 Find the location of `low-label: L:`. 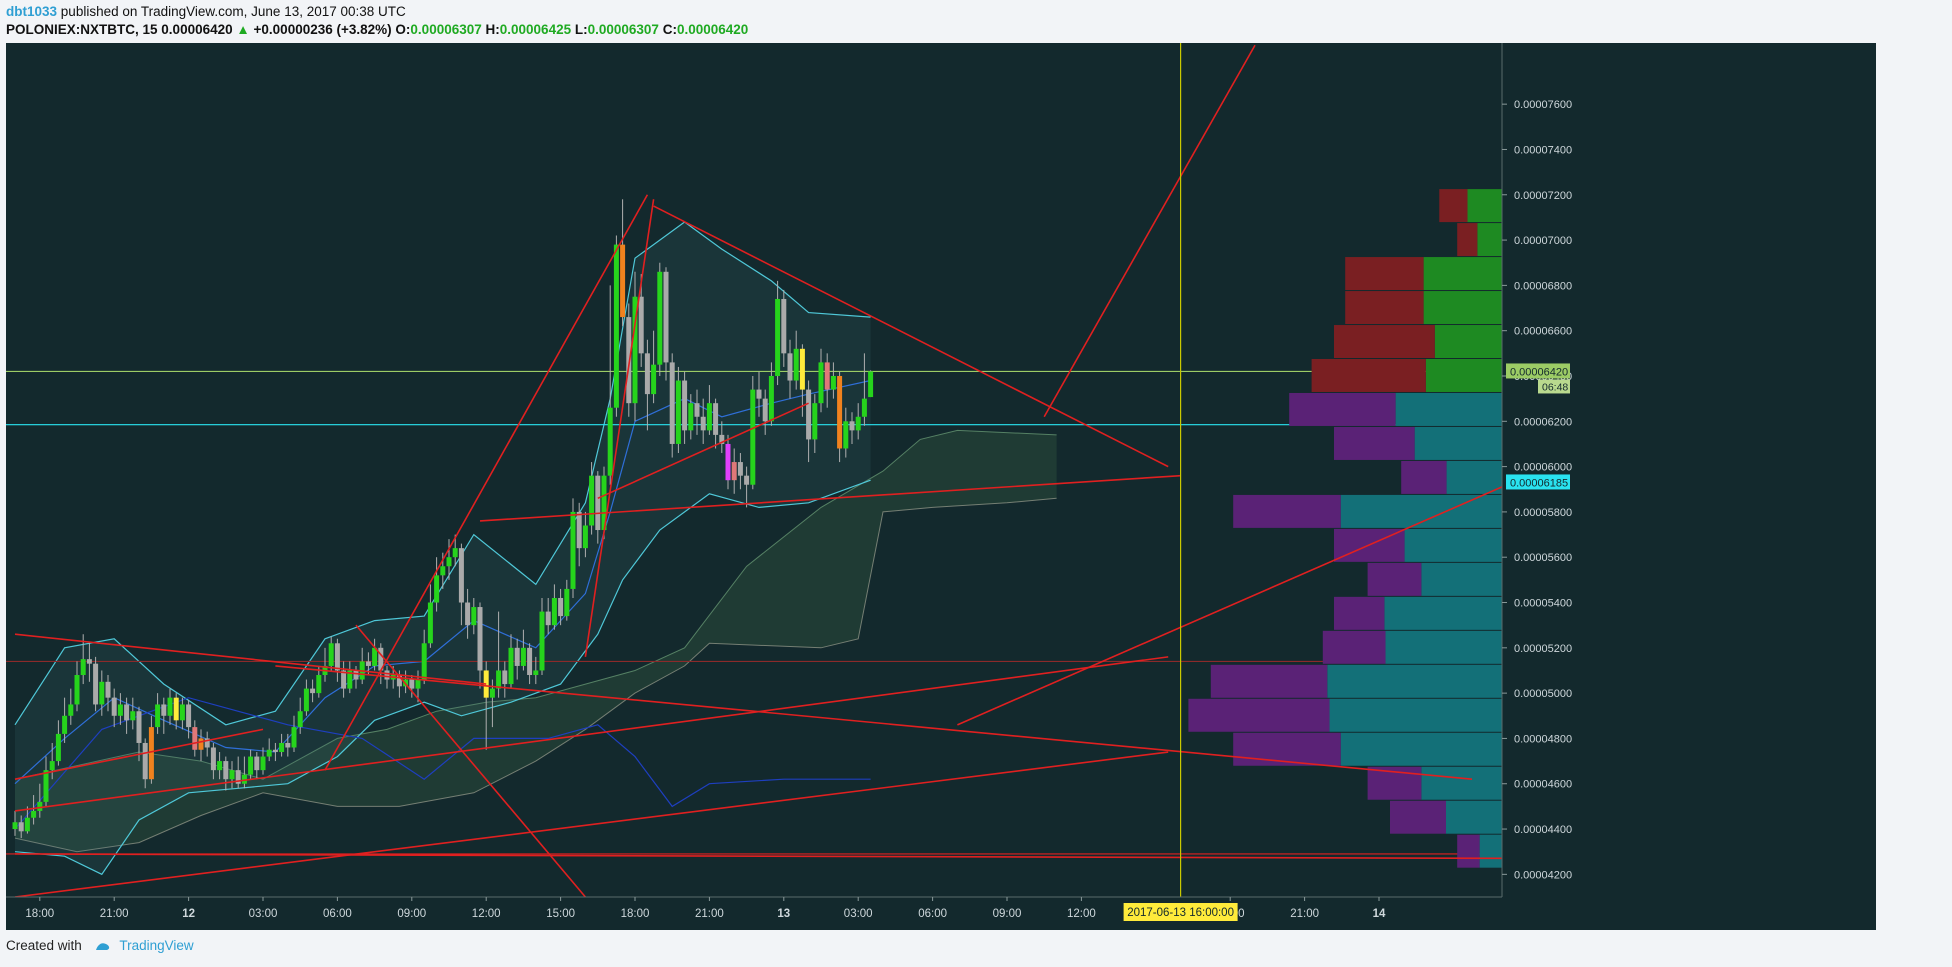

low-label: L: is located at coordinates (581, 29).